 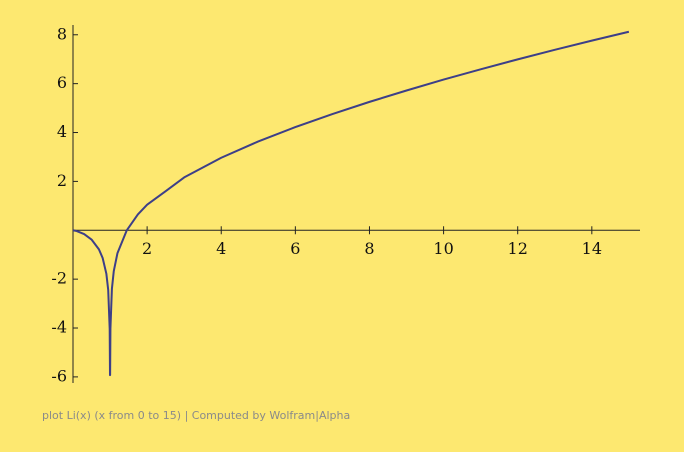 I want to click on x-tick-label: 14, so click(x=592, y=248).